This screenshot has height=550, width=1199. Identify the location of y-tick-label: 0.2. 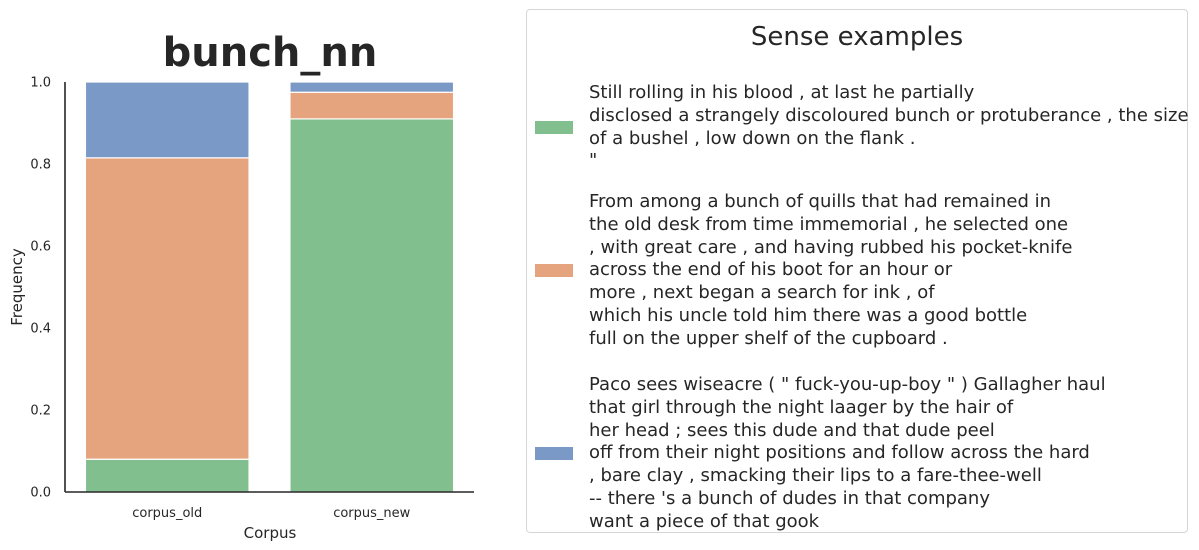
(40, 411).